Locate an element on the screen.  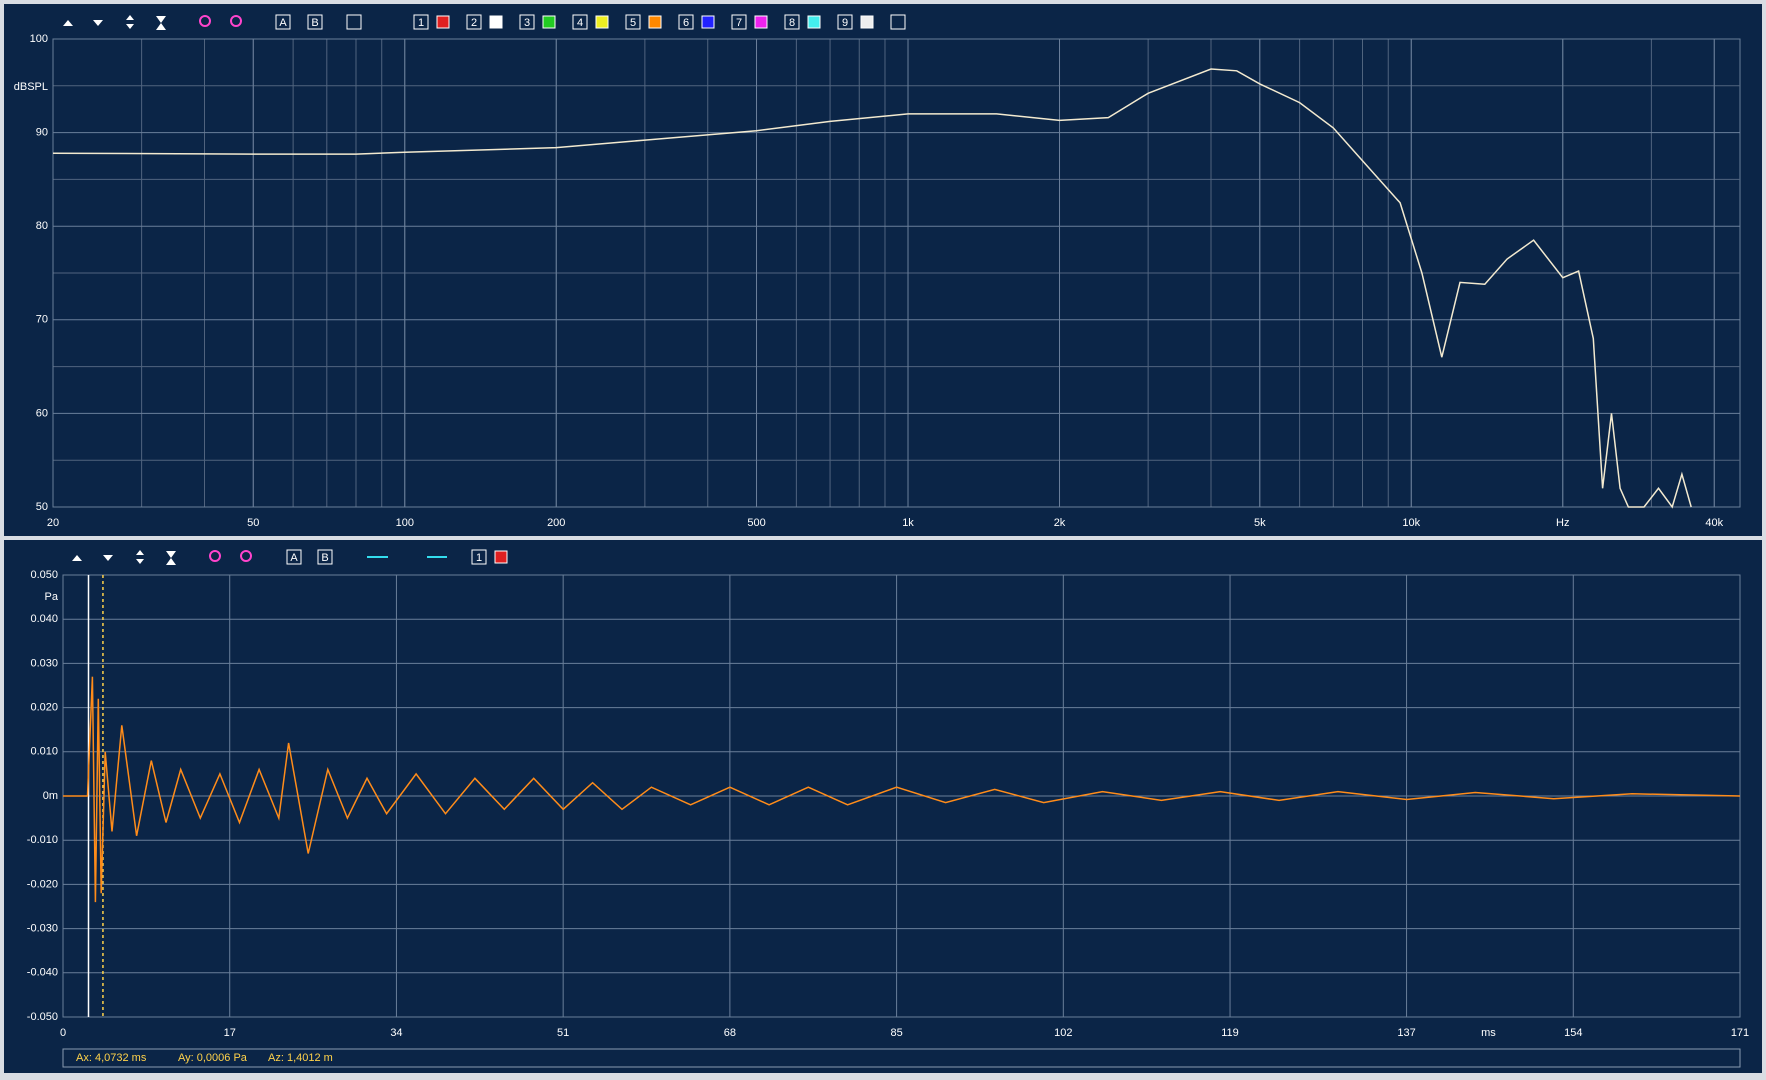
toolbar-icons is located at coordinates (255, 290).